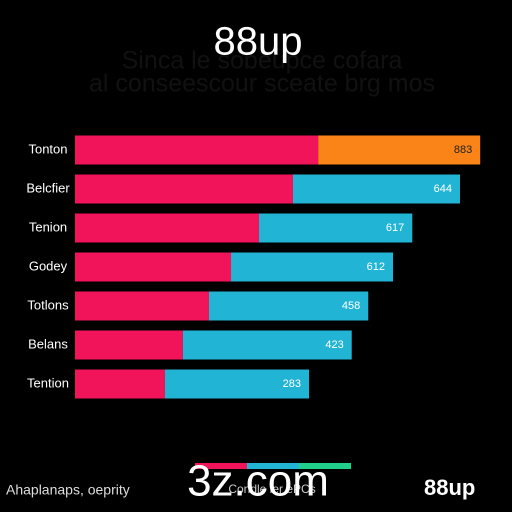  Describe the element at coordinates (376, 267) in the screenshot. I see `data-label: 612` at that location.